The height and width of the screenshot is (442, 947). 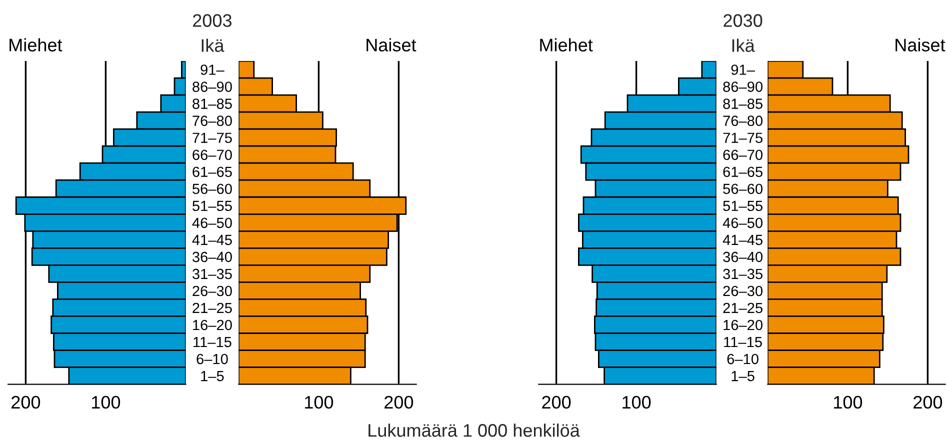 What do you see at coordinates (212, 20) in the screenshot?
I see `text: 2003` at bounding box center [212, 20].